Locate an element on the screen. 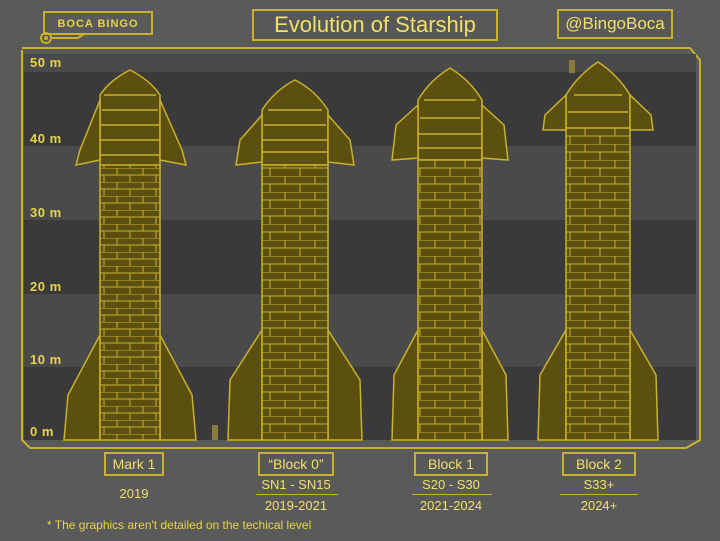  y-tick-40: 40 m is located at coordinates (46, 138).